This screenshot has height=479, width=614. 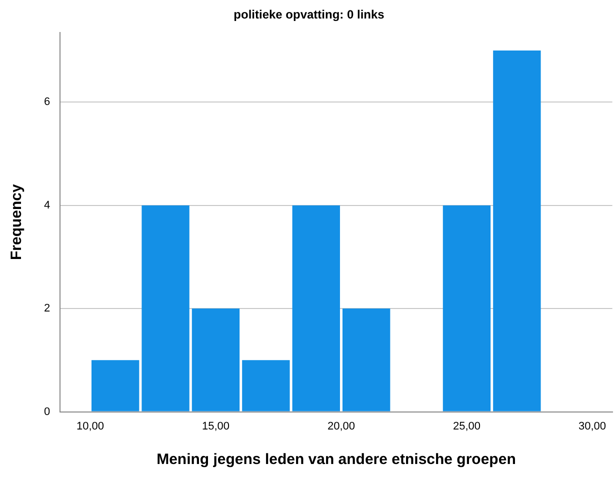 I want to click on x-tick-label: 30,00, so click(x=592, y=426).